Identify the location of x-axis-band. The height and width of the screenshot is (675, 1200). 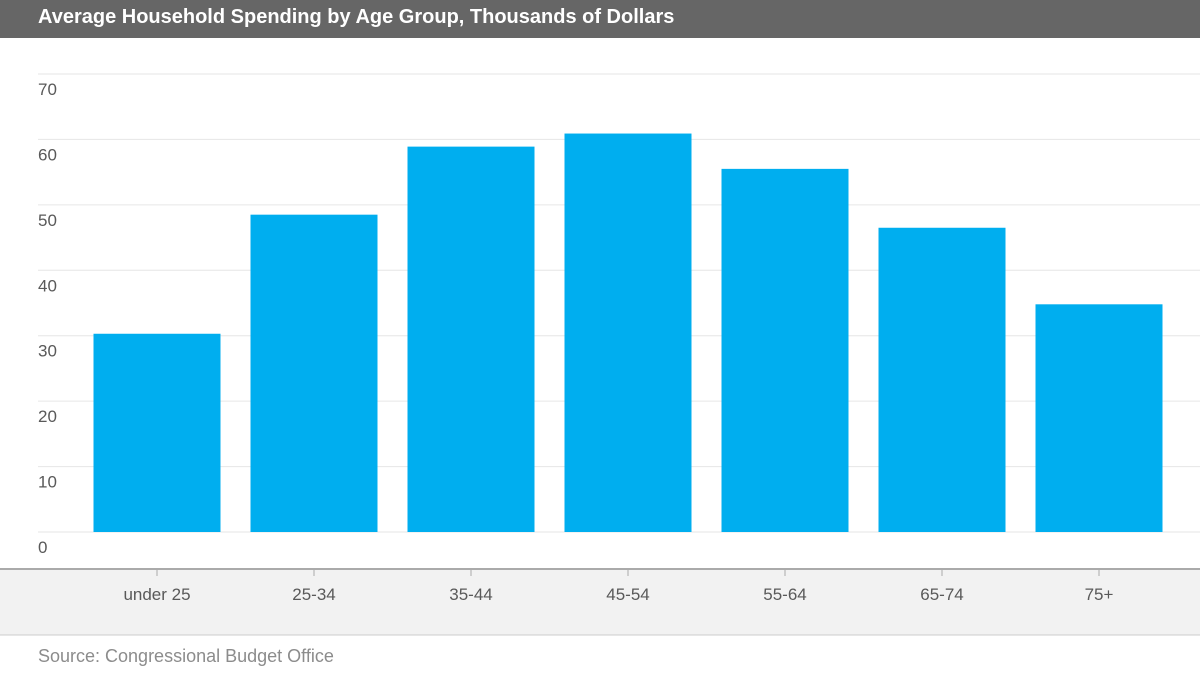
(600, 602).